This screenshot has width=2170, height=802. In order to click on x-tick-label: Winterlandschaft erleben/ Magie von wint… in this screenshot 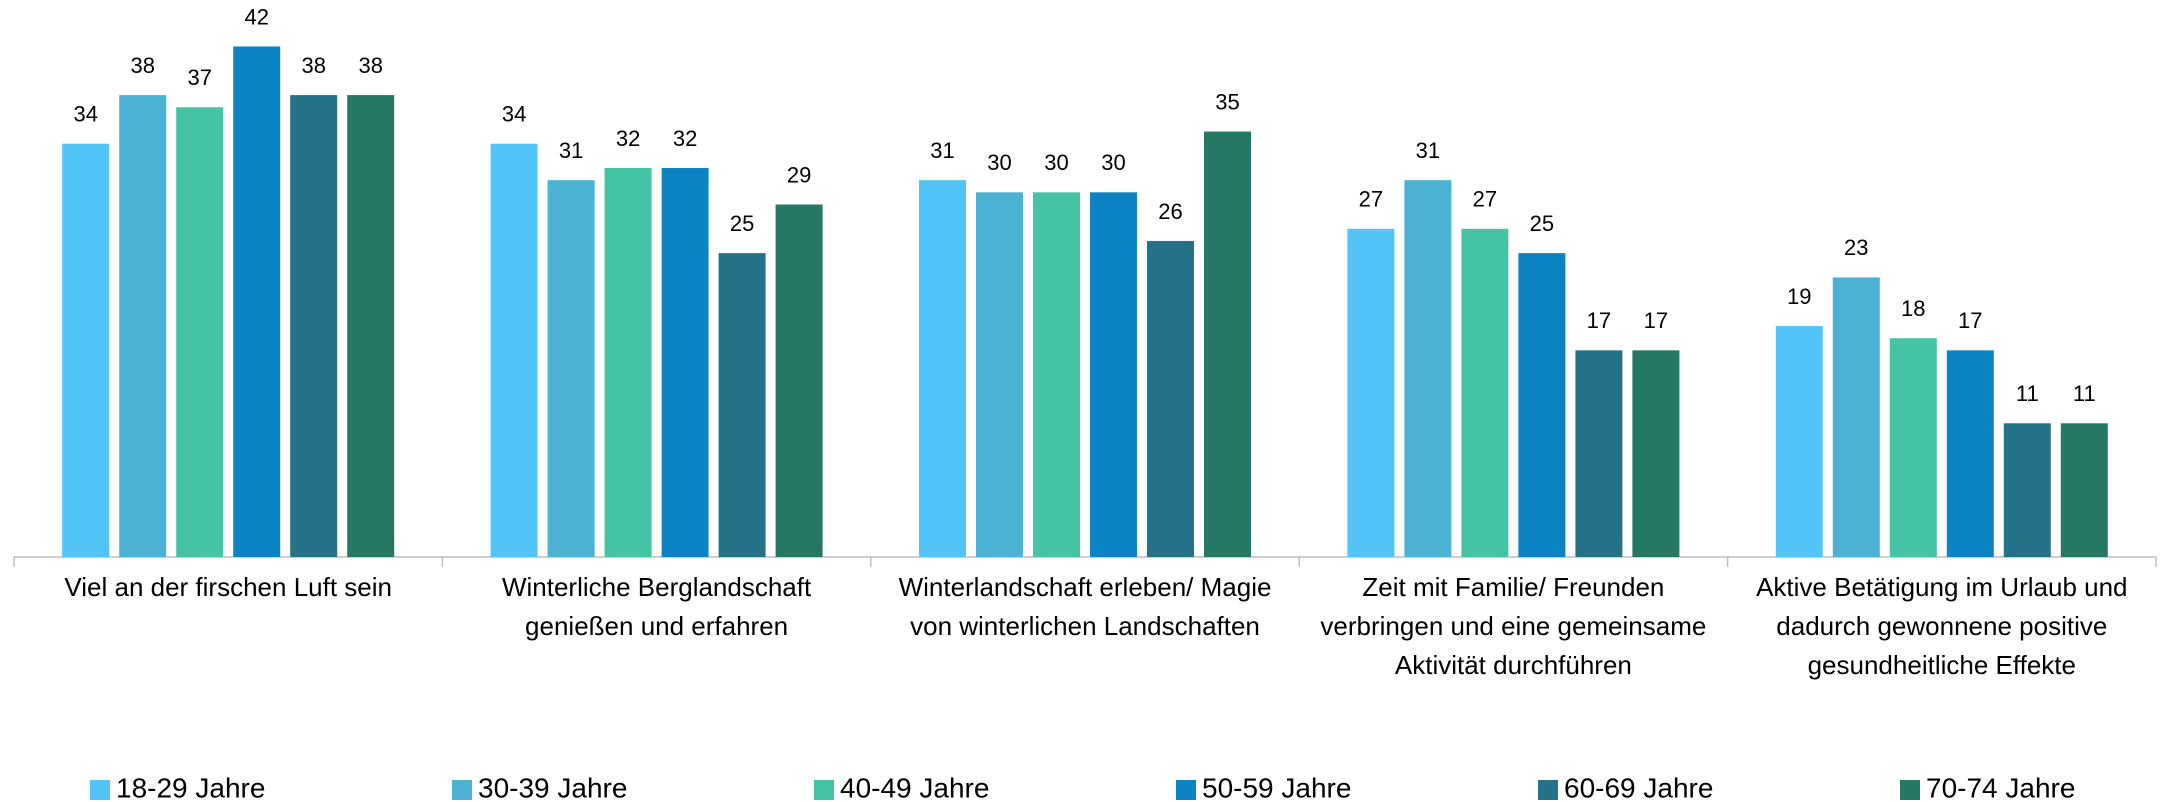, I will do `click(1085, 606)`.